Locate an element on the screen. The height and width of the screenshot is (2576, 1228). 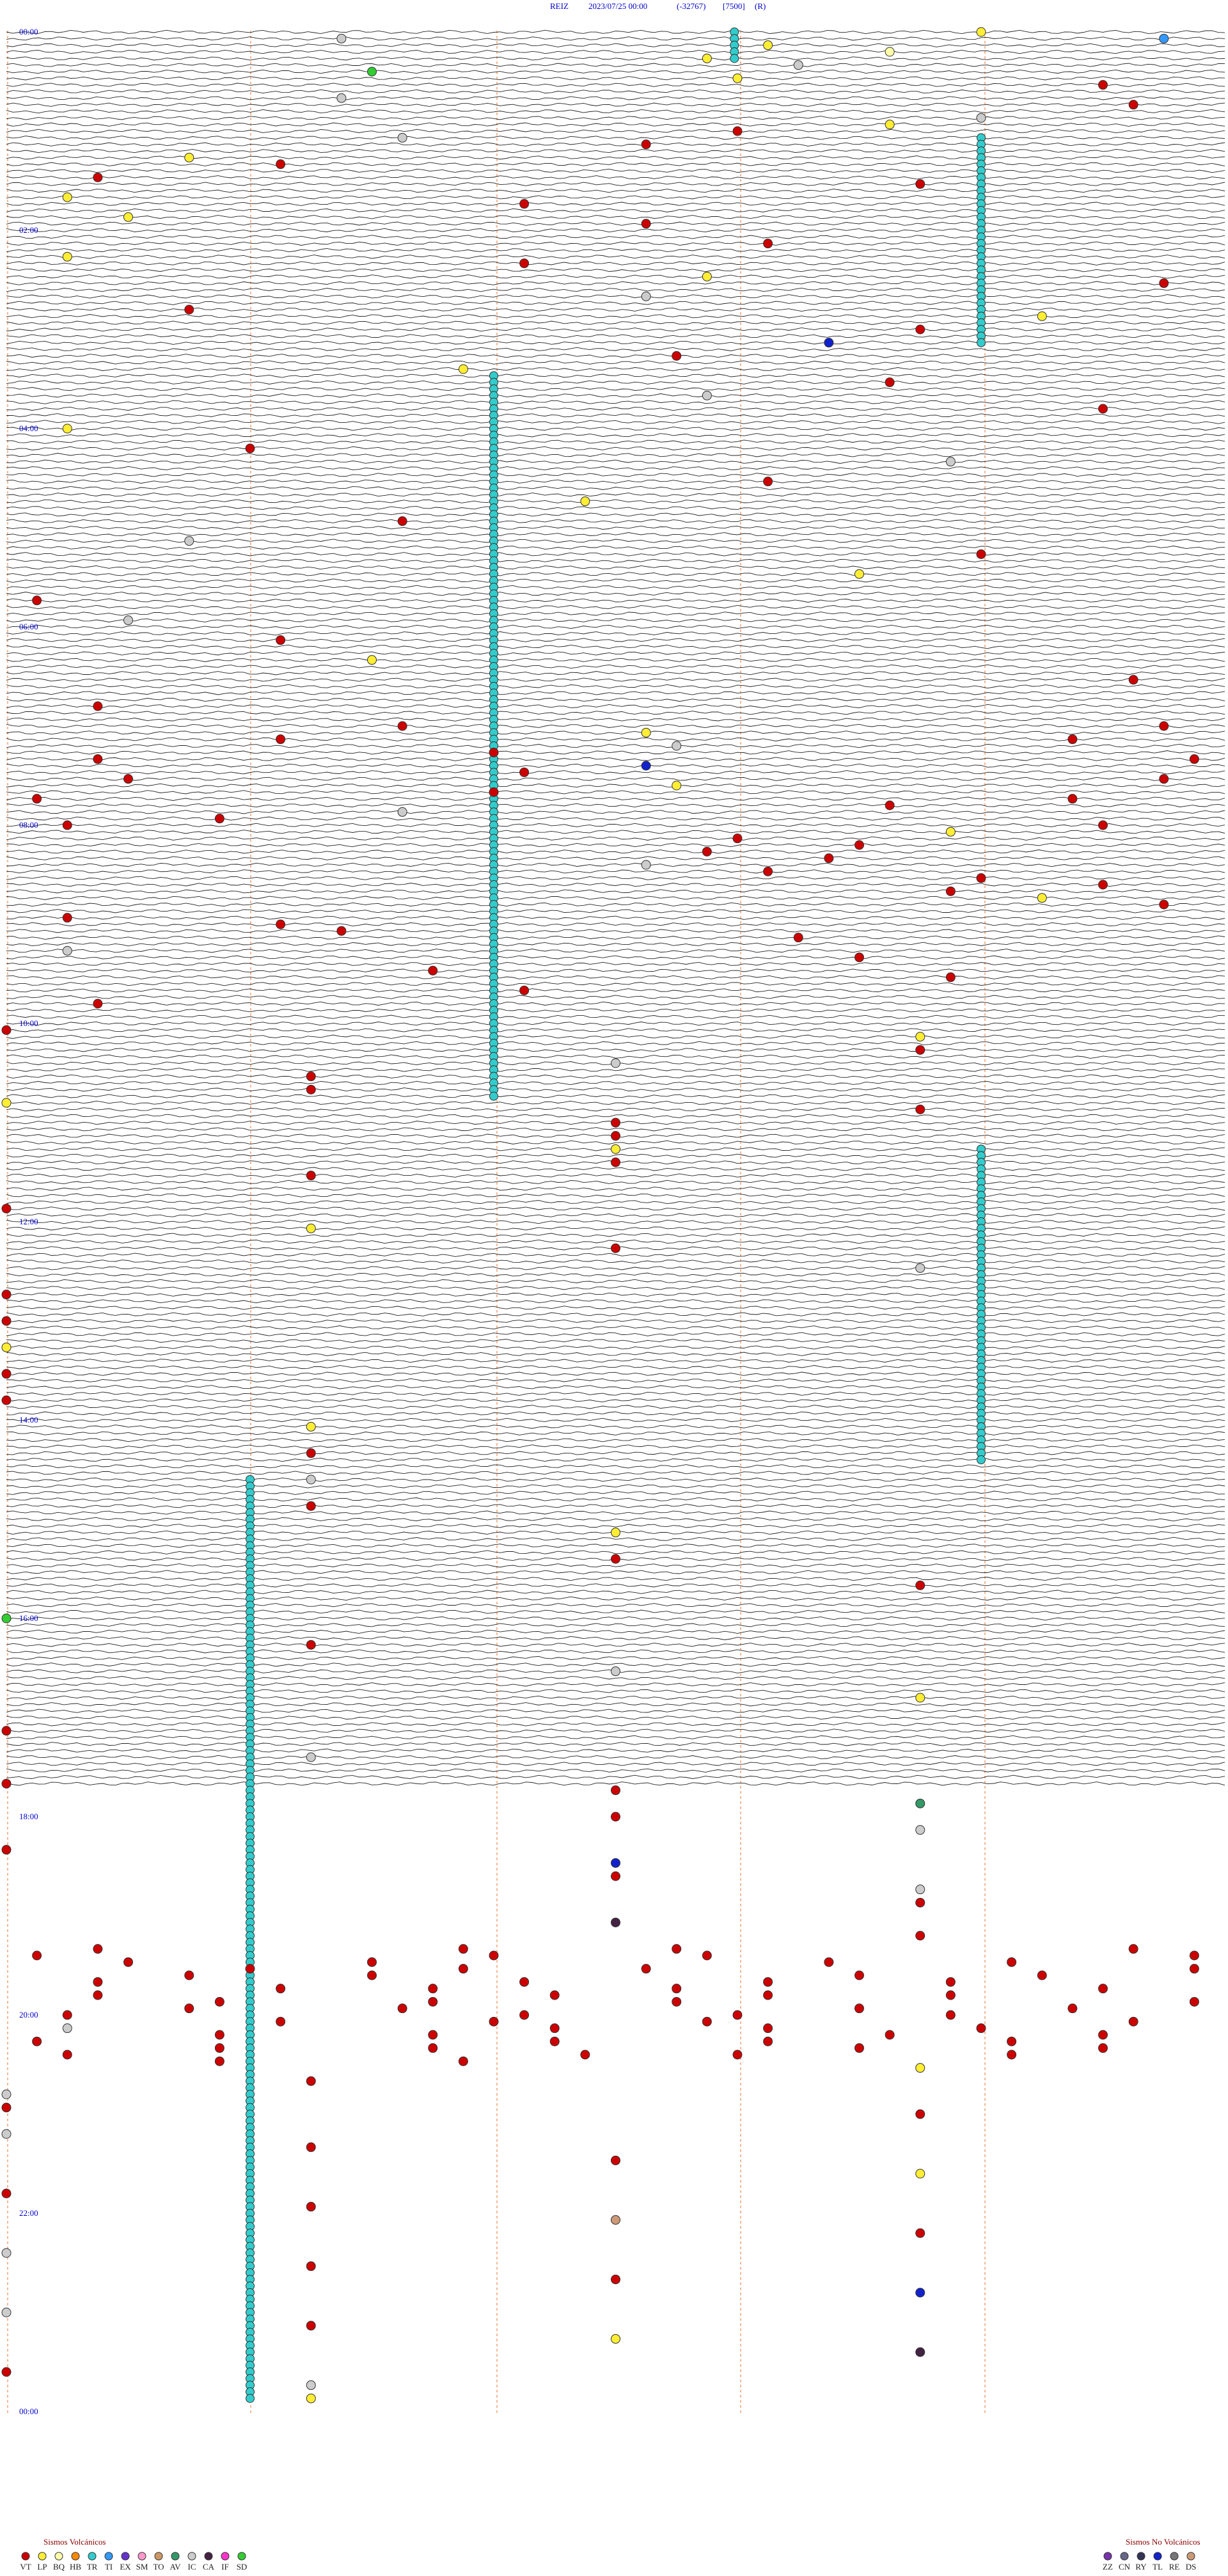
legend-title: Sismos Volcánicos is located at coordinates (74, 2542).